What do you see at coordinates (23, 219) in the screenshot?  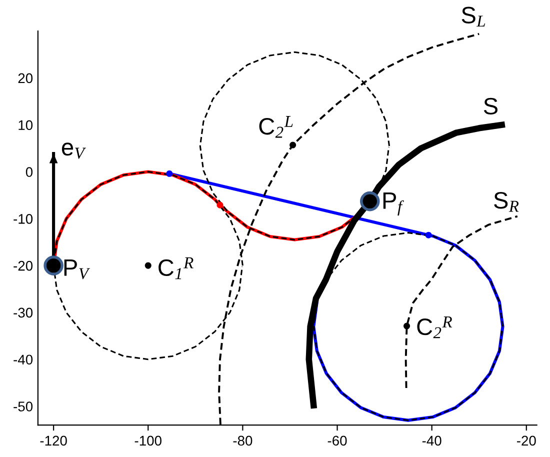 I see `y-tick-label: -10` at bounding box center [23, 219].